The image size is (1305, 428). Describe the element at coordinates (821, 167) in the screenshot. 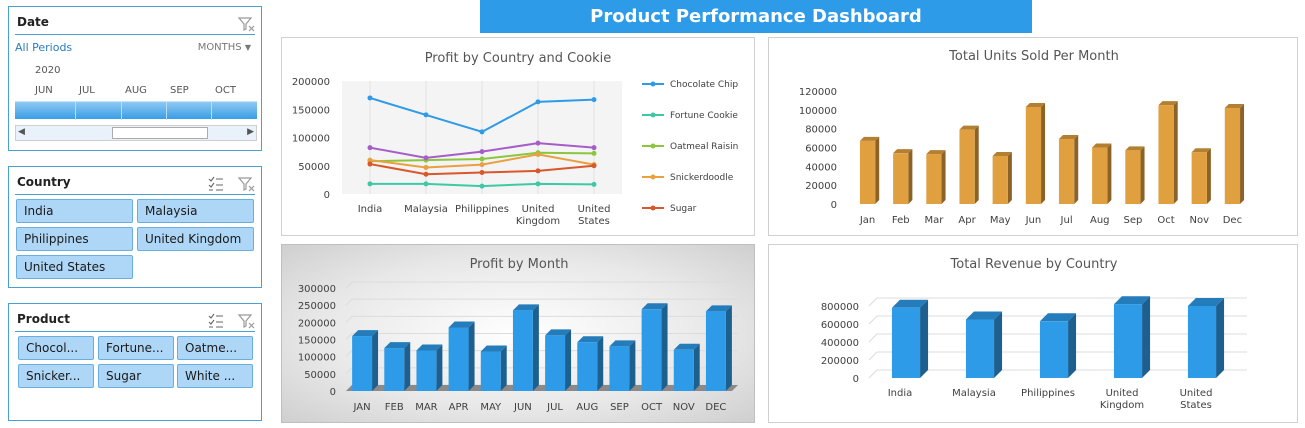

I see `y-tick-label: 40000` at that location.